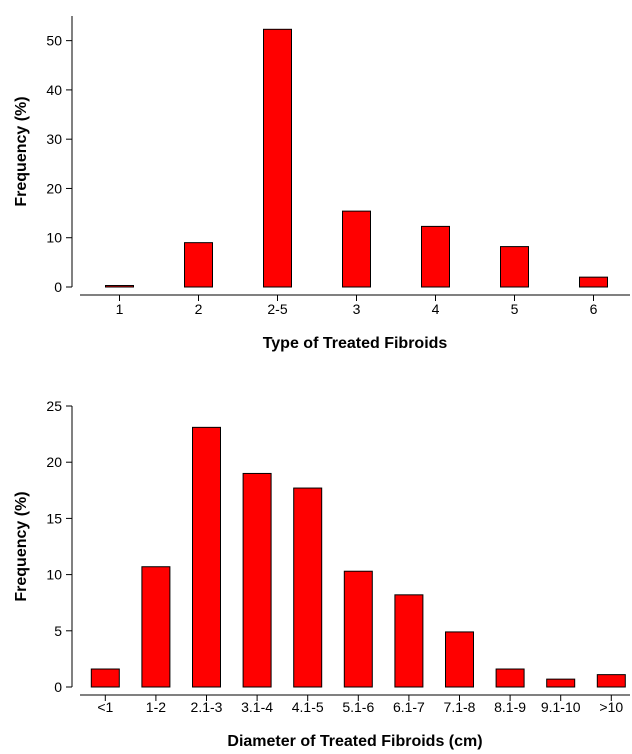 The height and width of the screenshot is (754, 632). What do you see at coordinates (257, 707) in the screenshot?
I see `x-tick-label: 3.1-4` at bounding box center [257, 707].